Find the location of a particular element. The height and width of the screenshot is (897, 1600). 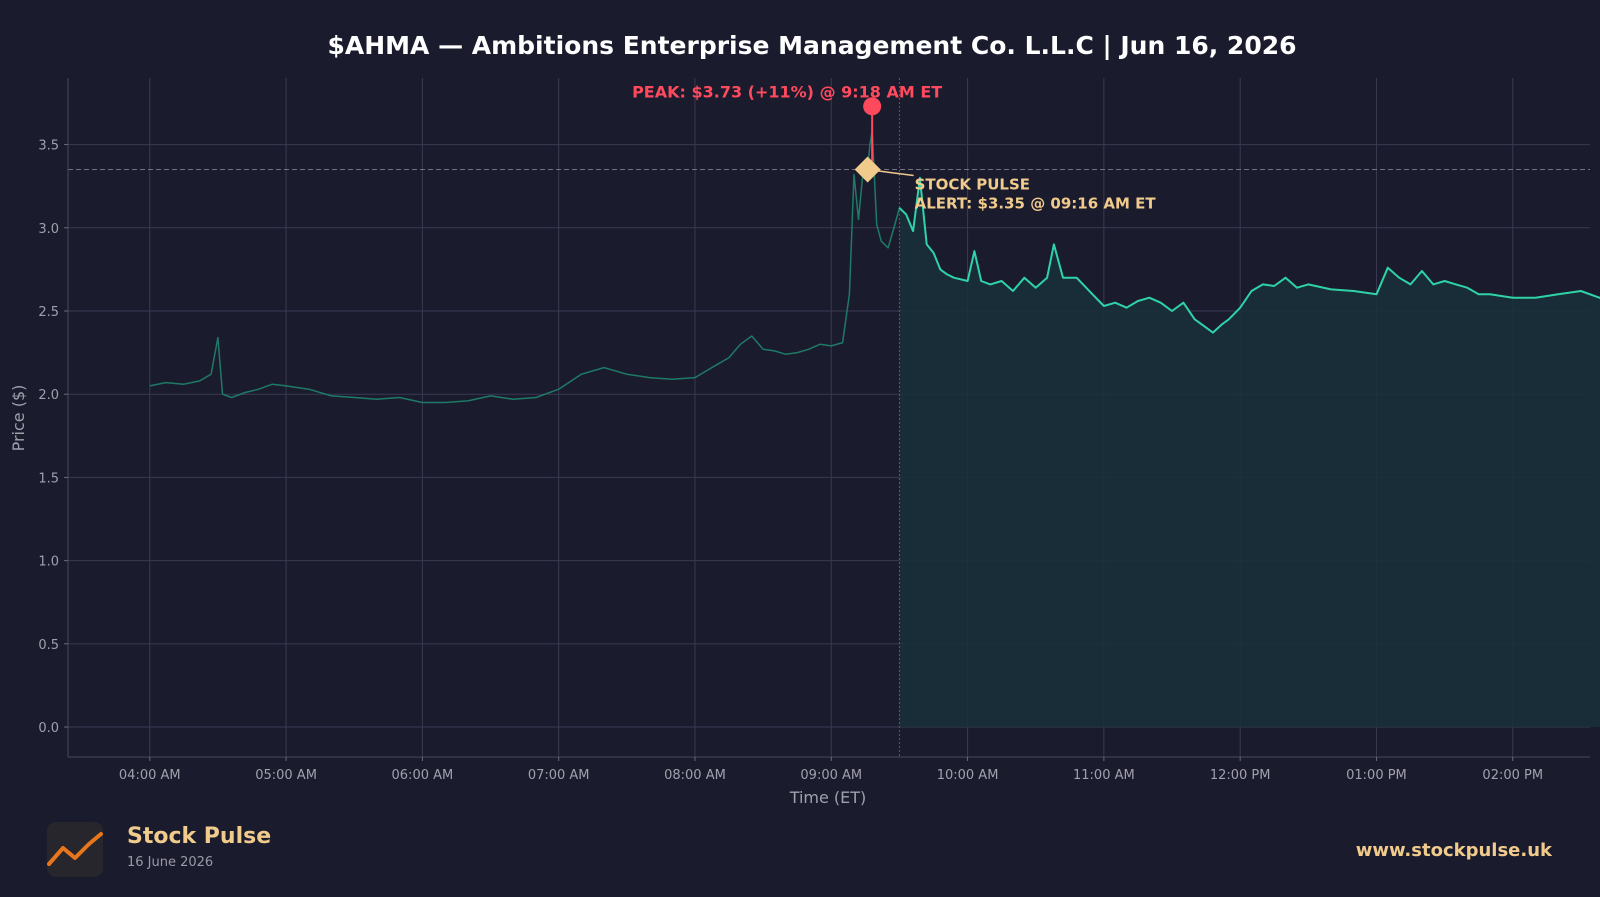

y-tick-label: 3.0 is located at coordinates (48, 229).